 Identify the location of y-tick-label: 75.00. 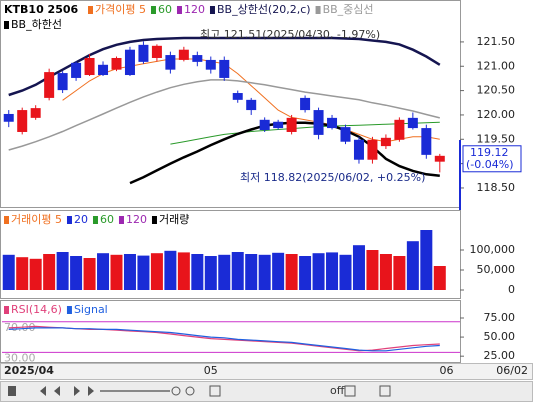
(500, 317).